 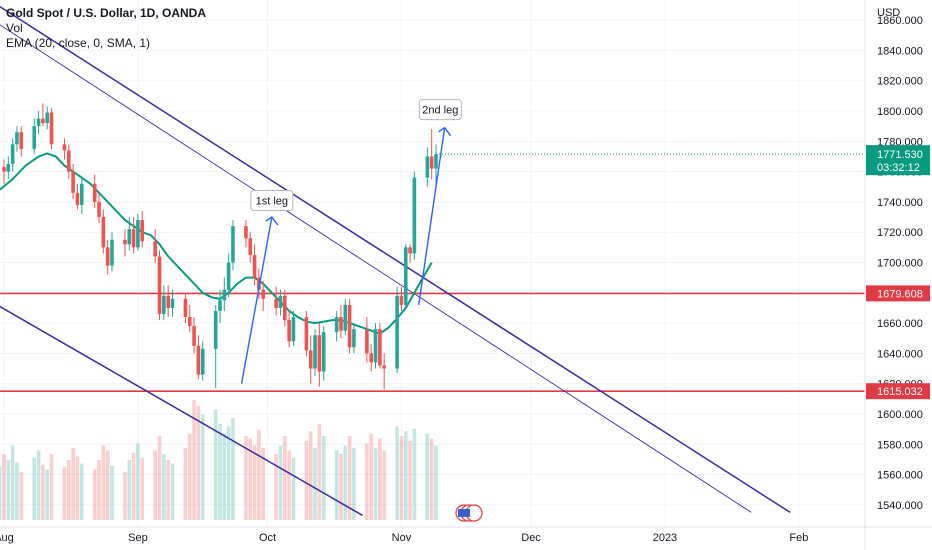 I want to click on current-price-label: 1771.530, so click(x=900, y=155).